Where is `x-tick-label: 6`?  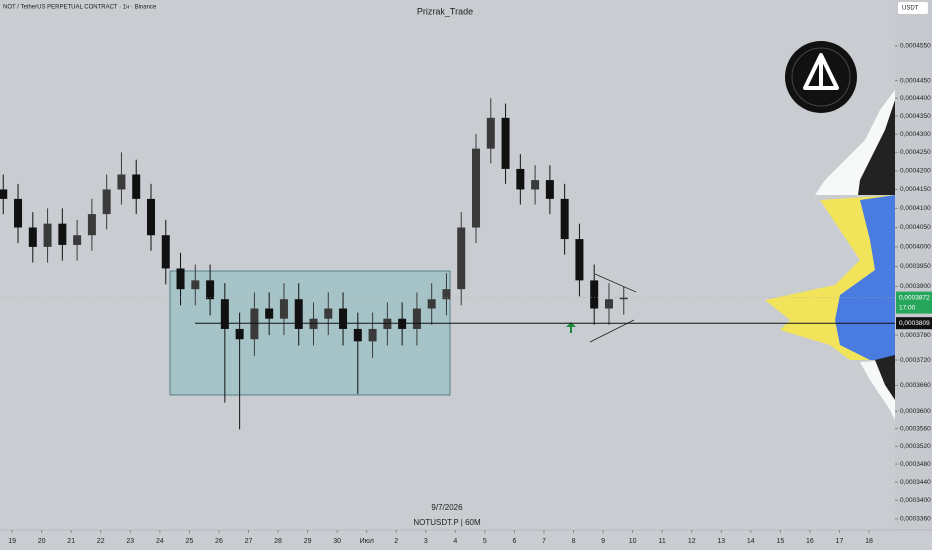 x-tick-label: 6 is located at coordinates (514, 541).